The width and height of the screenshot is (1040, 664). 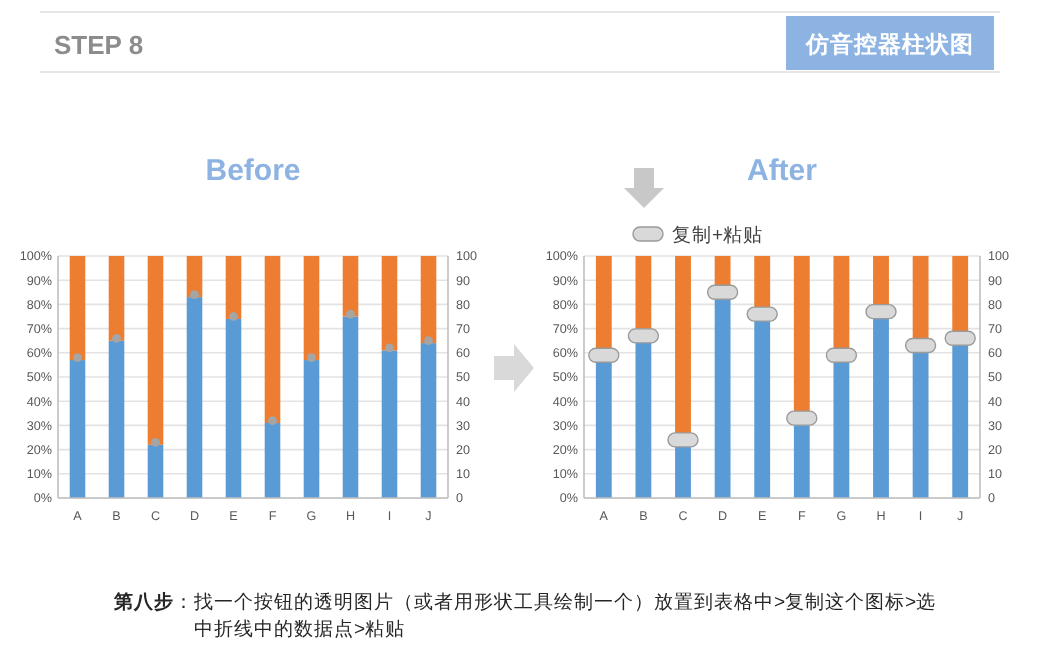 What do you see at coordinates (889, 44) in the screenshot?
I see `text: 仿音控器柱状图` at bounding box center [889, 44].